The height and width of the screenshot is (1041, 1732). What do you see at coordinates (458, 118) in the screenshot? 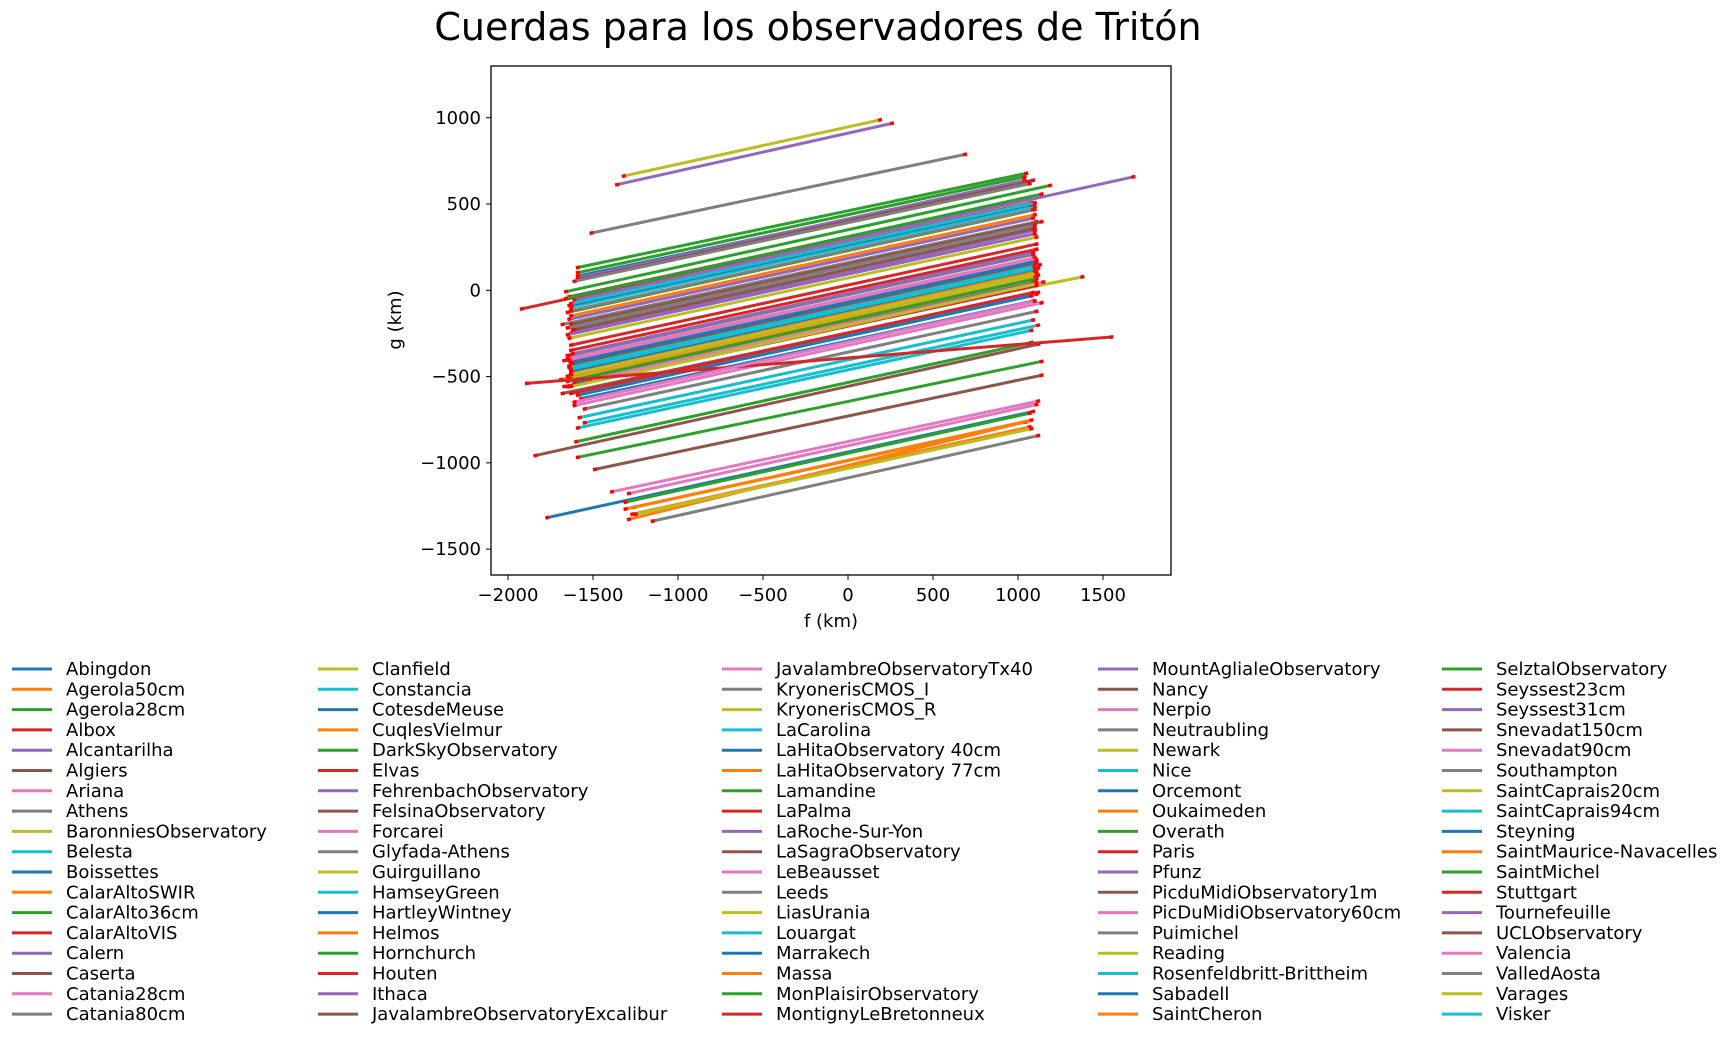
I see `y-tick-label: 1000` at bounding box center [458, 118].